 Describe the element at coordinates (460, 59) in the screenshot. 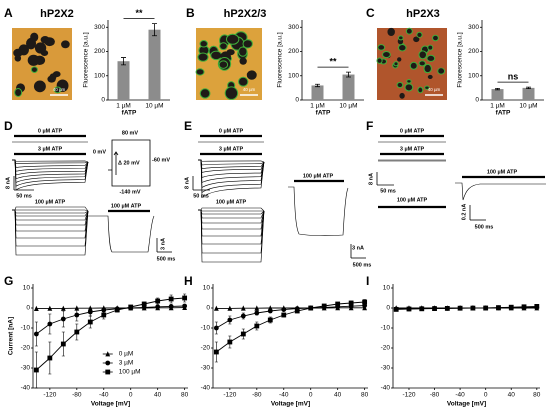

I see `y-axis-label: Fluorescence [a.u.]` at that location.